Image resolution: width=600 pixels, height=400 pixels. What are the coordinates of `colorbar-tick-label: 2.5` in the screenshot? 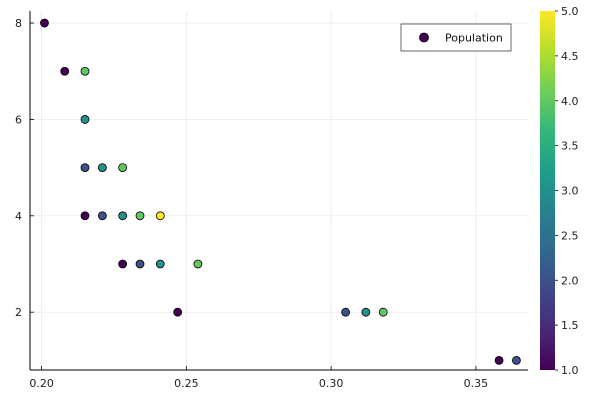 It's located at (570, 235).